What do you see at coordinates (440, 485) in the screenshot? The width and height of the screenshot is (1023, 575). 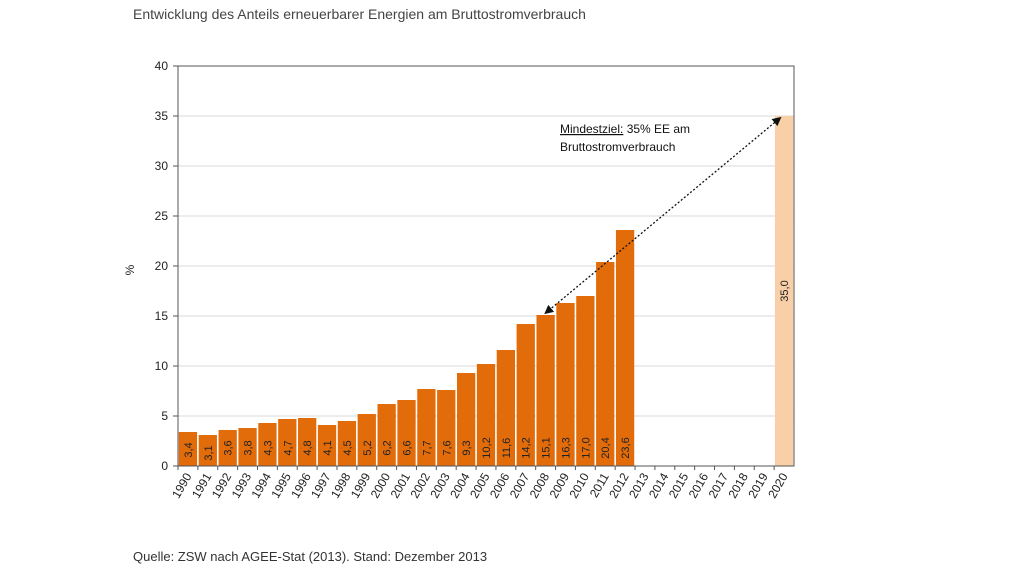 I see `x-tick-label: 2003` at bounding box center [440, 485].